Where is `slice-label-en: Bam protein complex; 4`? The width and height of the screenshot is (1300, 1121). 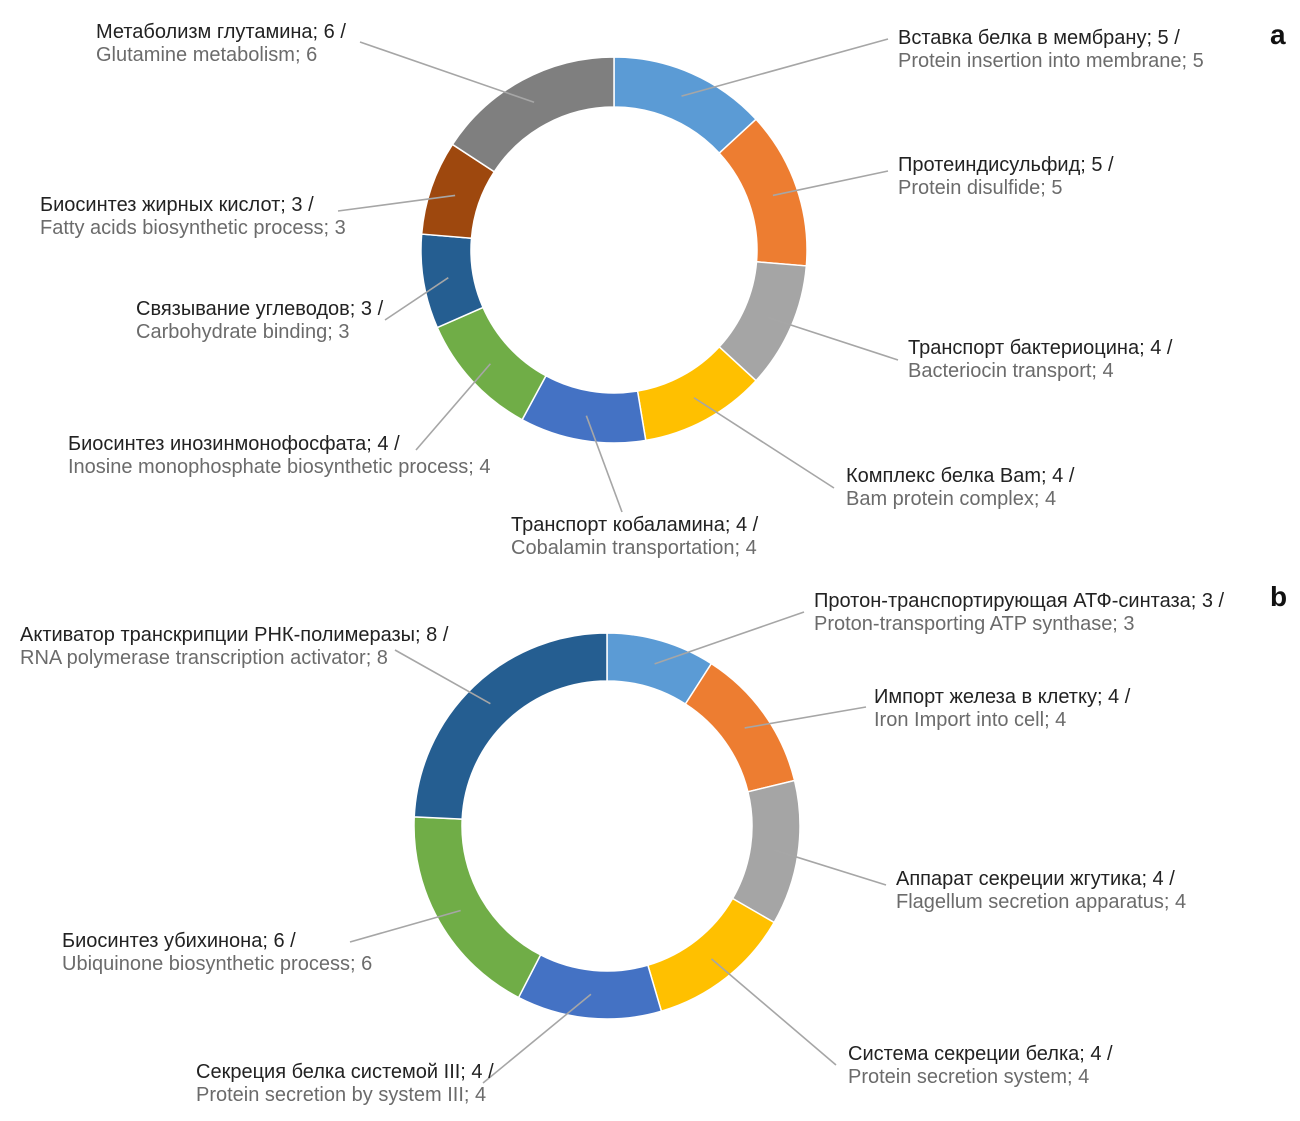
slice-label-en: Bam protein complex; 4 is located at coordinates (951, 499).